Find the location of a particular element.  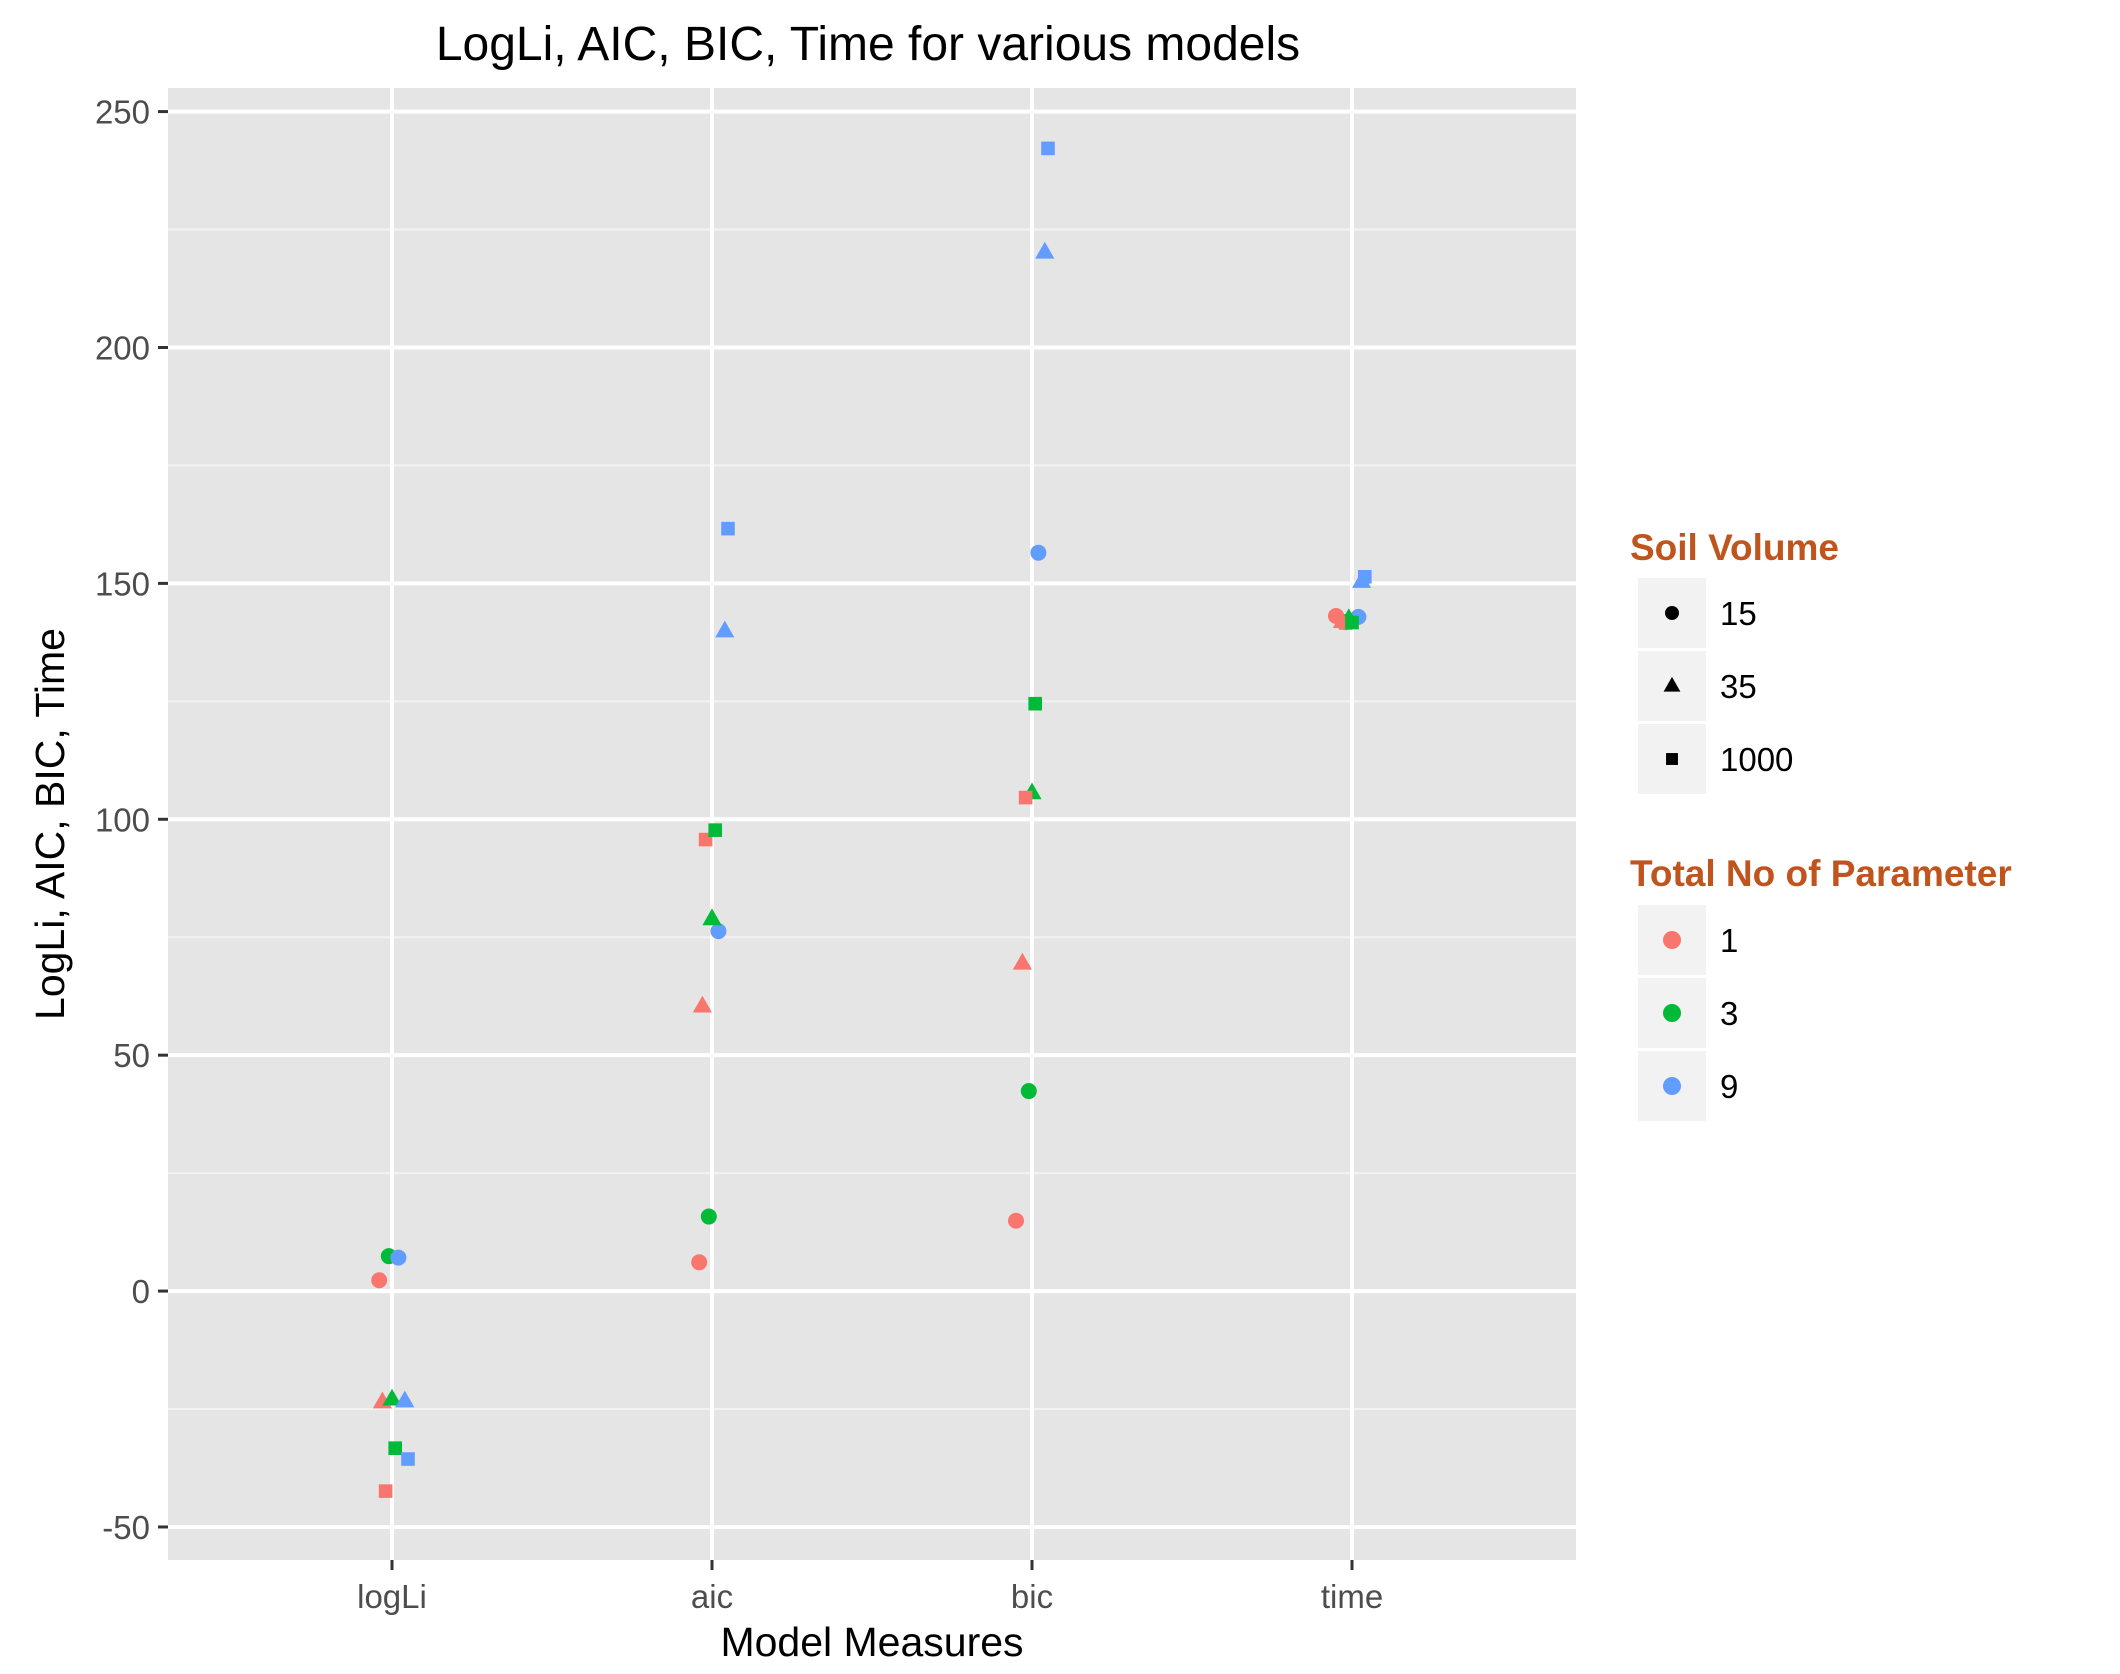

legend-total-no-of-parameter: Total No of Parameter 1 3 9 is located at coordinates (1821, 987).